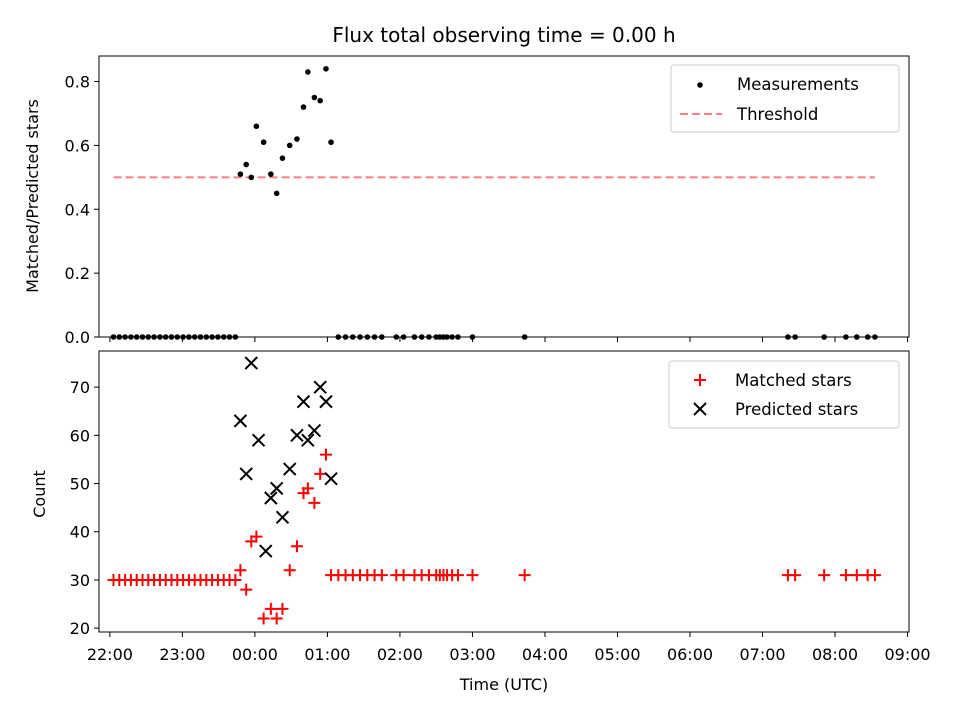 The width and height of the screenshot is (960, 720). What do you see at coordinates (32, 196) in the screenshot?
I see `top-y-axis-label: Matched/Predicted stars` at bounding box center [32, 196].